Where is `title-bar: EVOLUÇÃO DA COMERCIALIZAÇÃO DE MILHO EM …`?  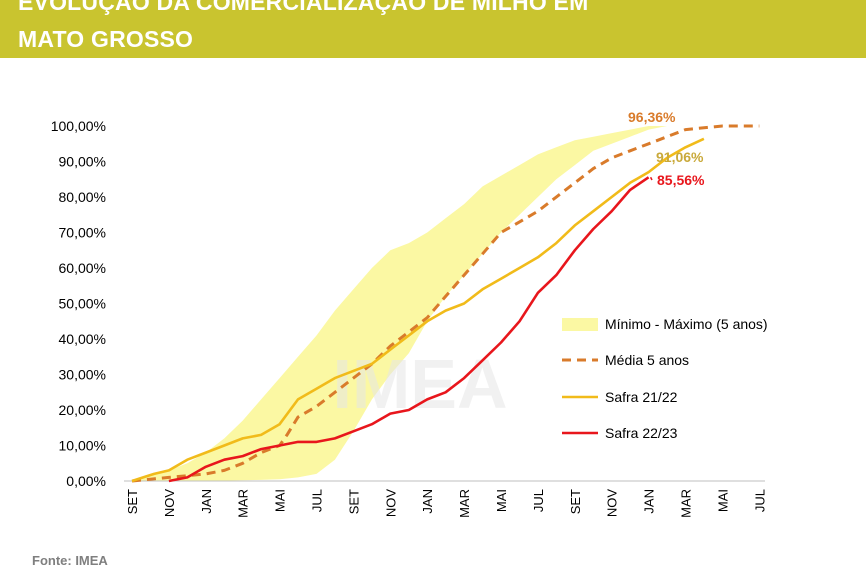 title-bar: EVOLUÇÃO DA COMERCIALIZAÇÃO DE MILHO EM … is located at coordinates (433, 29).